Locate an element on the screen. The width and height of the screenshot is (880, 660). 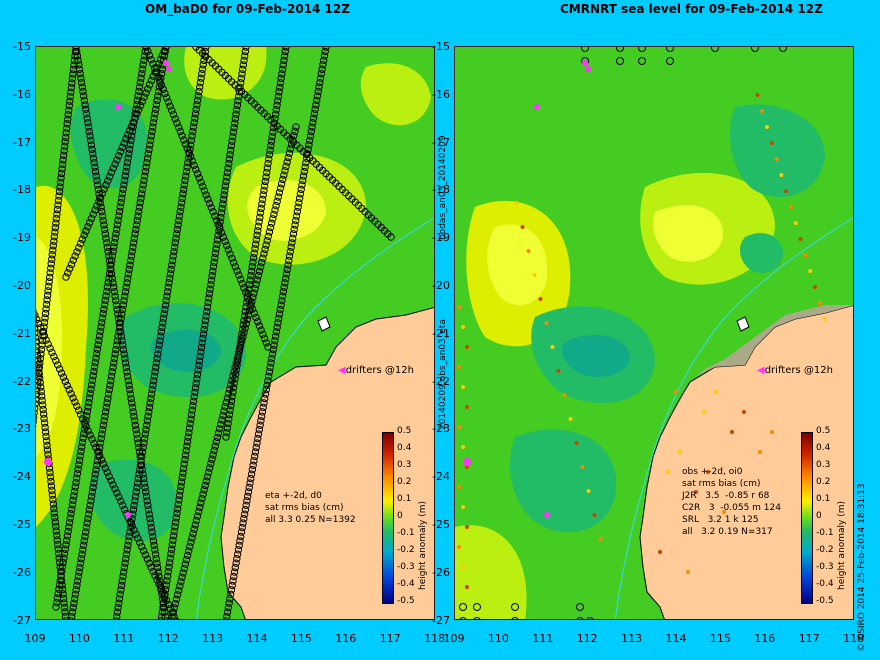
colorbar-label-right: height anomaly (m) is located at coordinates (842, 545).